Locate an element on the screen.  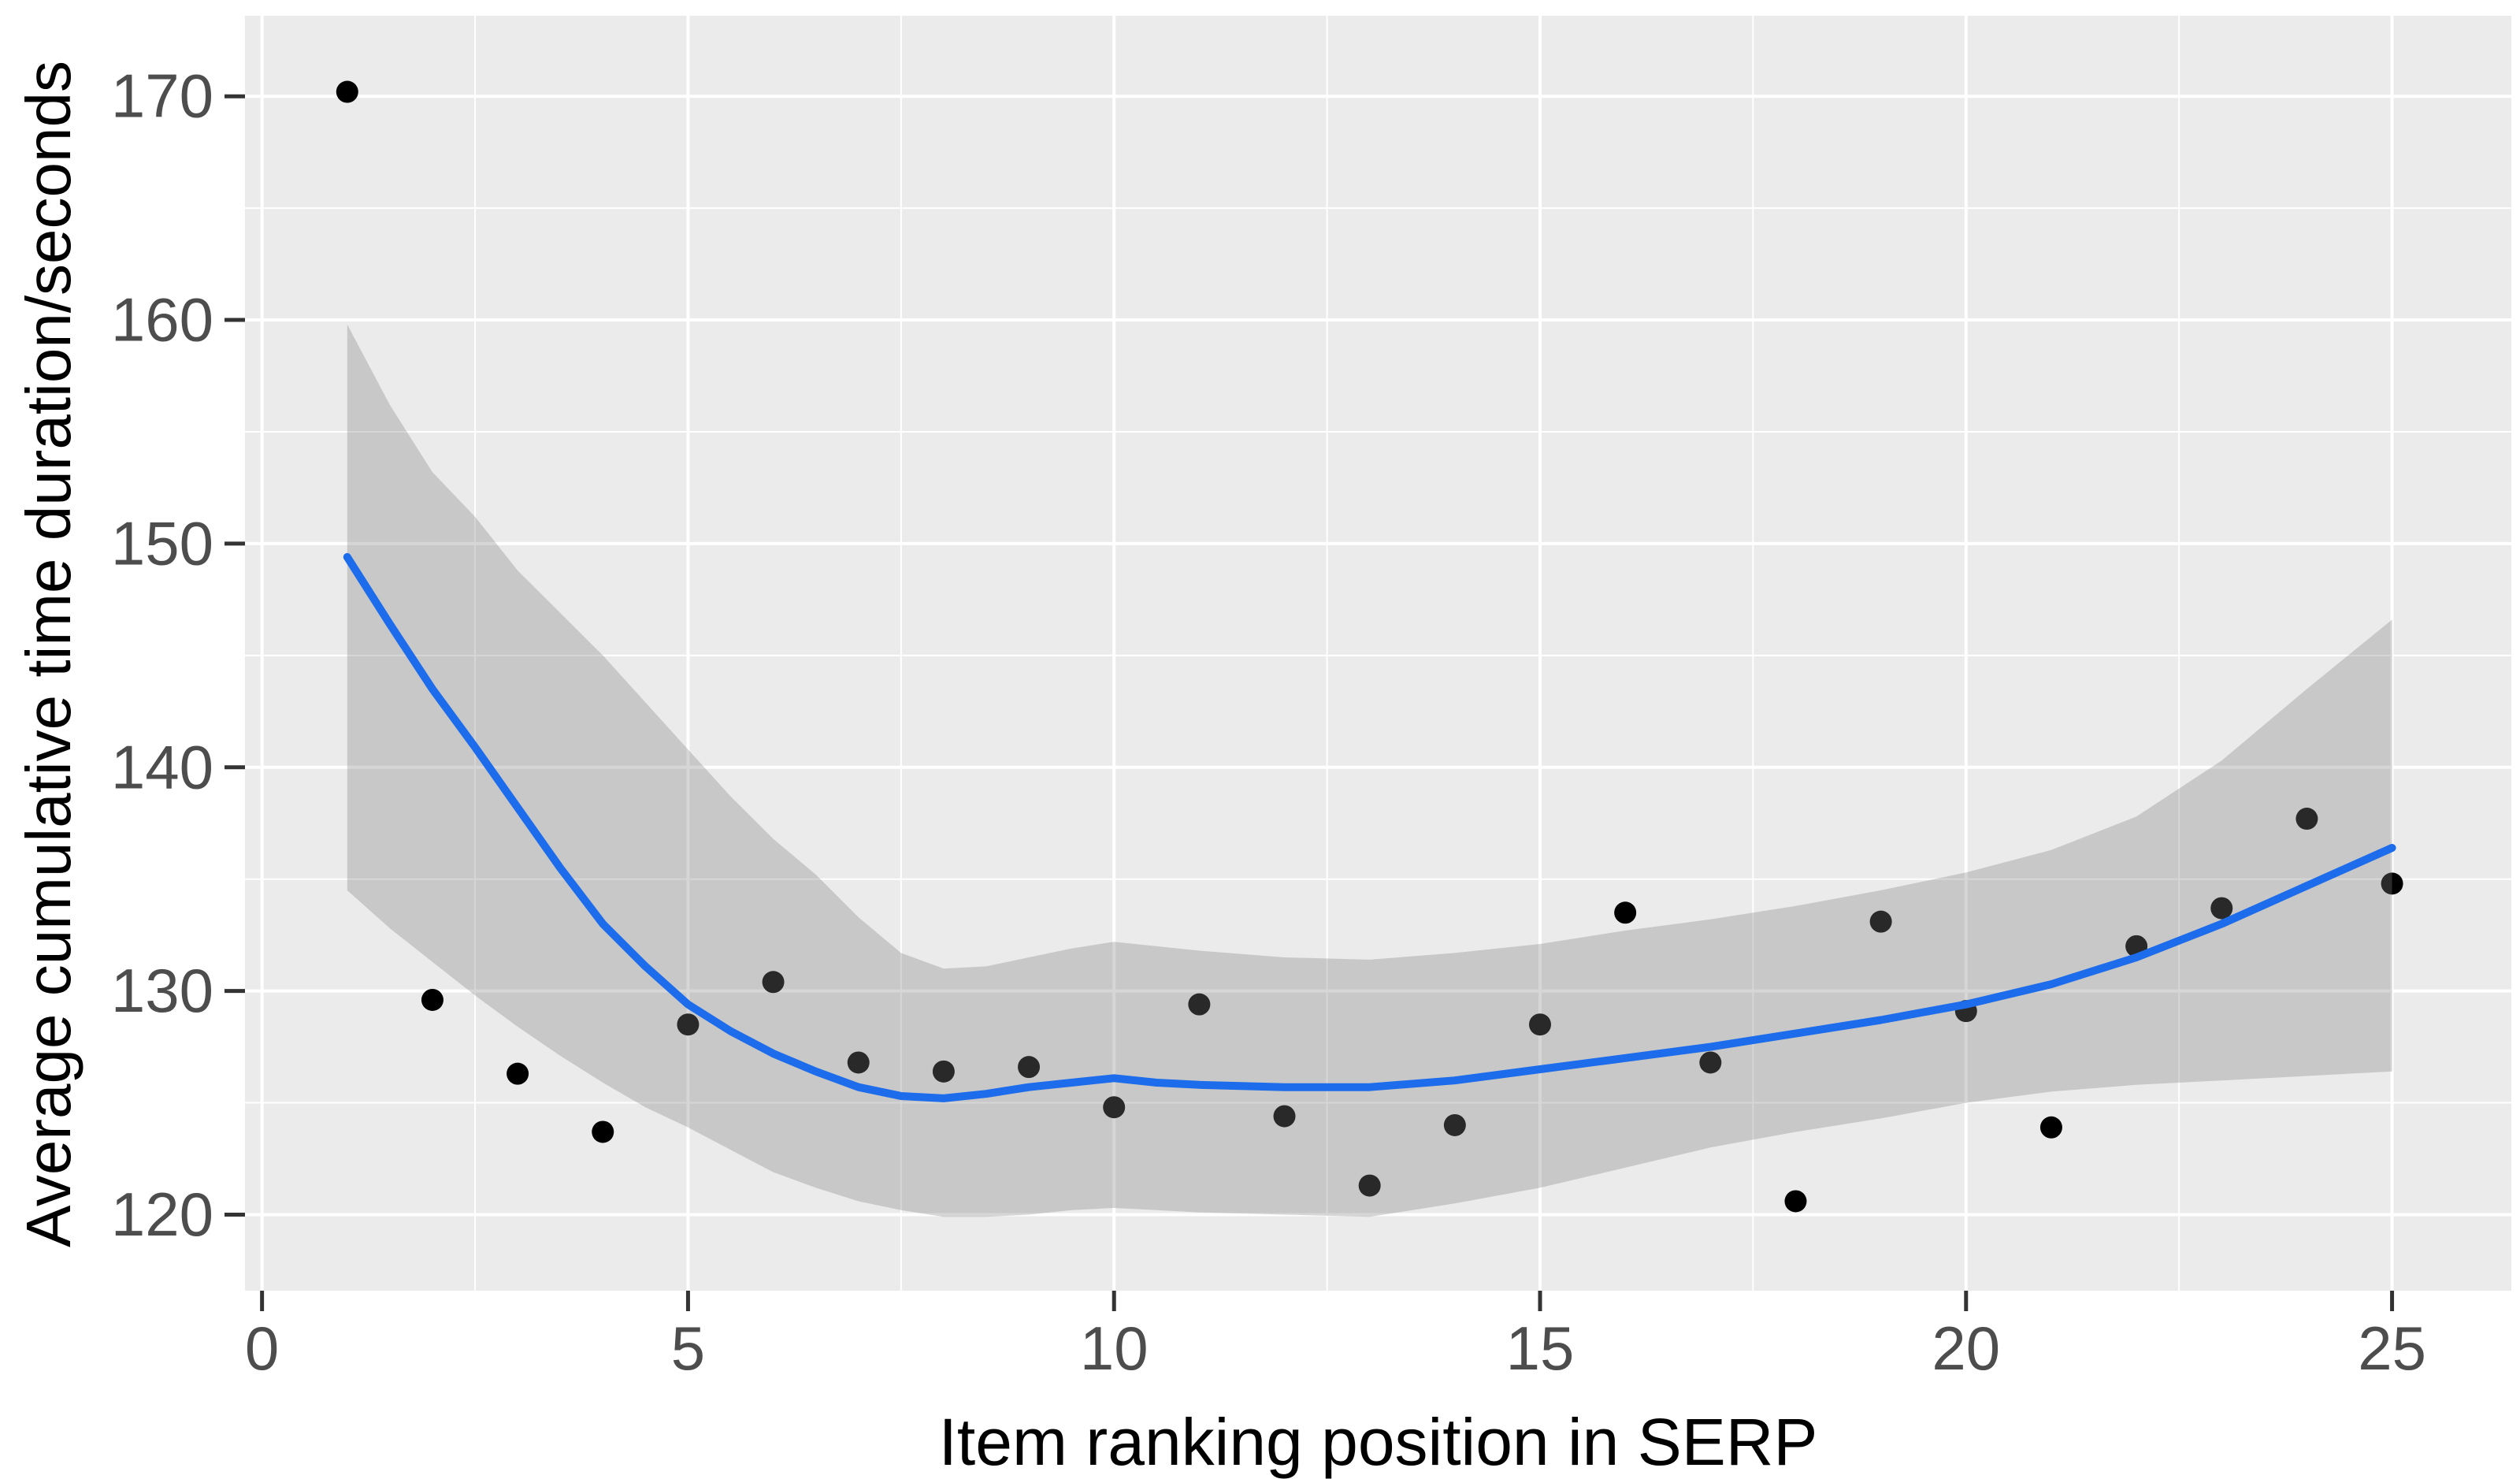
x-tick-label: 25 is located at coordinates (2392, 1349).